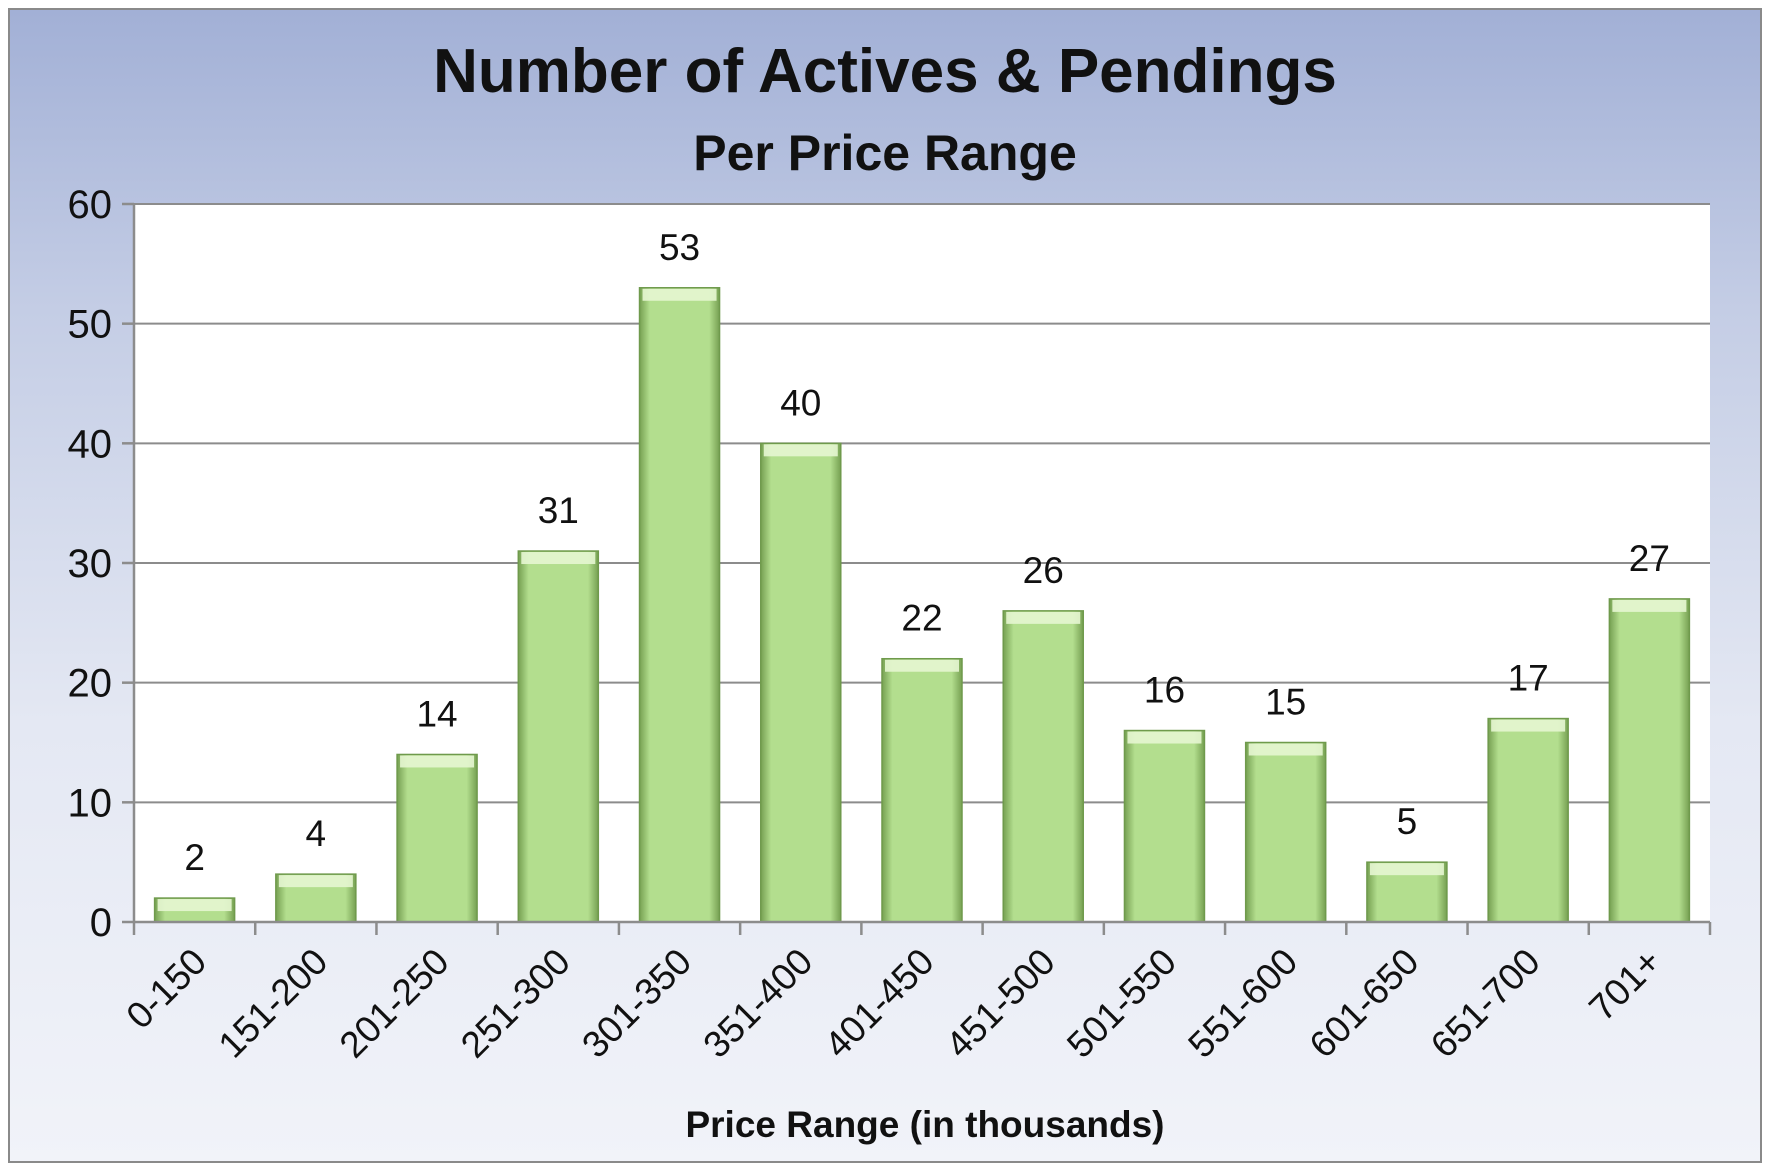 This screenshot has height=1171, width=1770. Describe the element at coordinates (90, 564) in the screenshot. I see `y-tick-label: 30` at that location.